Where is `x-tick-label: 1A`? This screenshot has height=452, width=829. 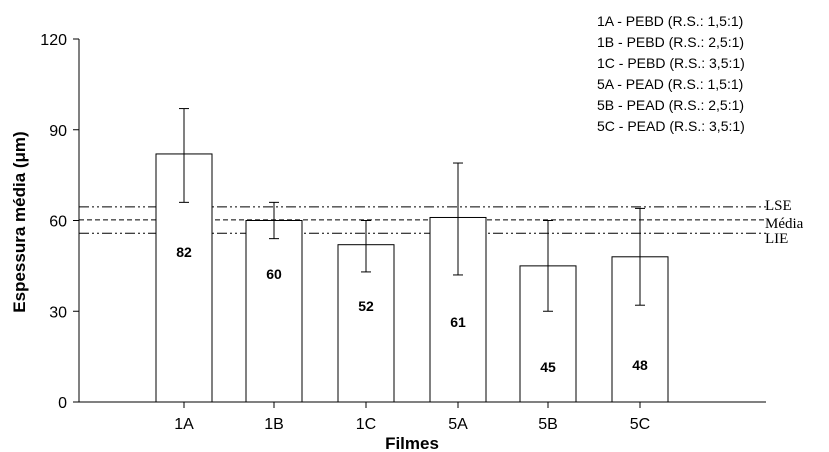
x-tick-label: 1A is located at coordinates (184, 424).